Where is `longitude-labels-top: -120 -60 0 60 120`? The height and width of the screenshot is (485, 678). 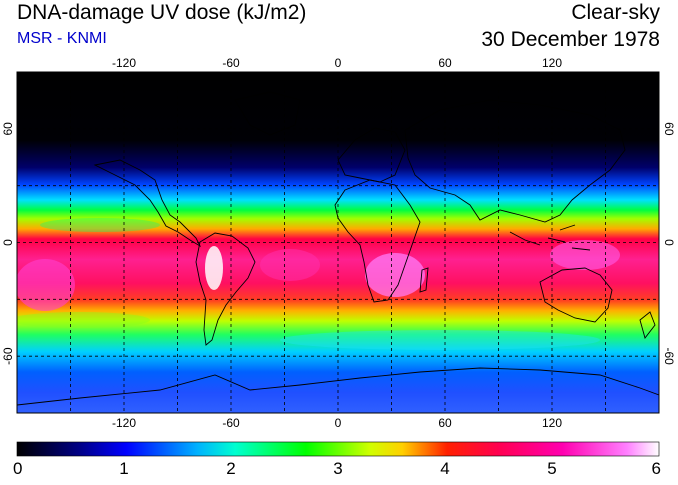 longitude-labels-top: -120 -60 0 60 120 is located at coordinates (337, 63).